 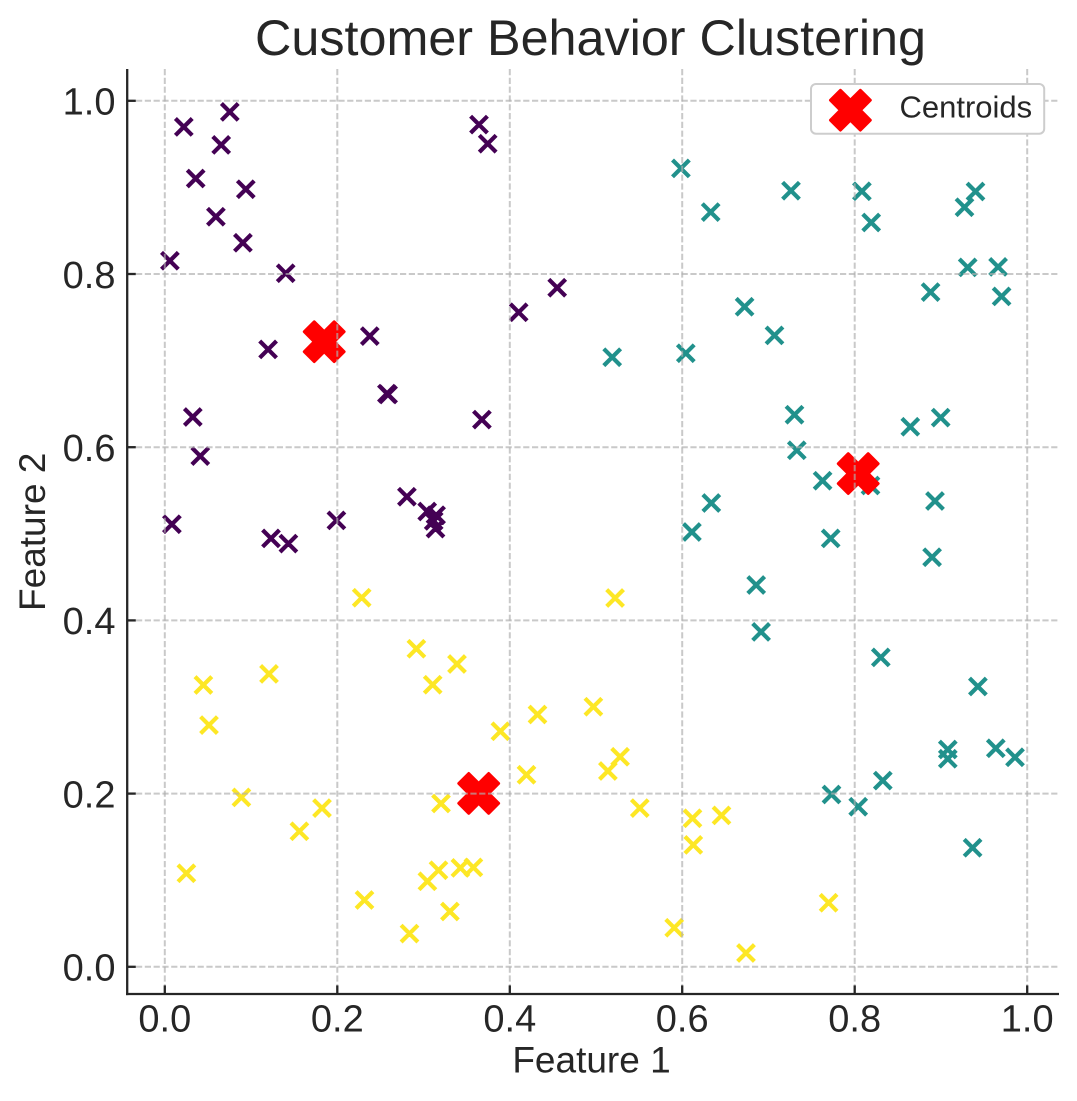 I want to click on svg-text: Centroids, so click(x=966, y=107).